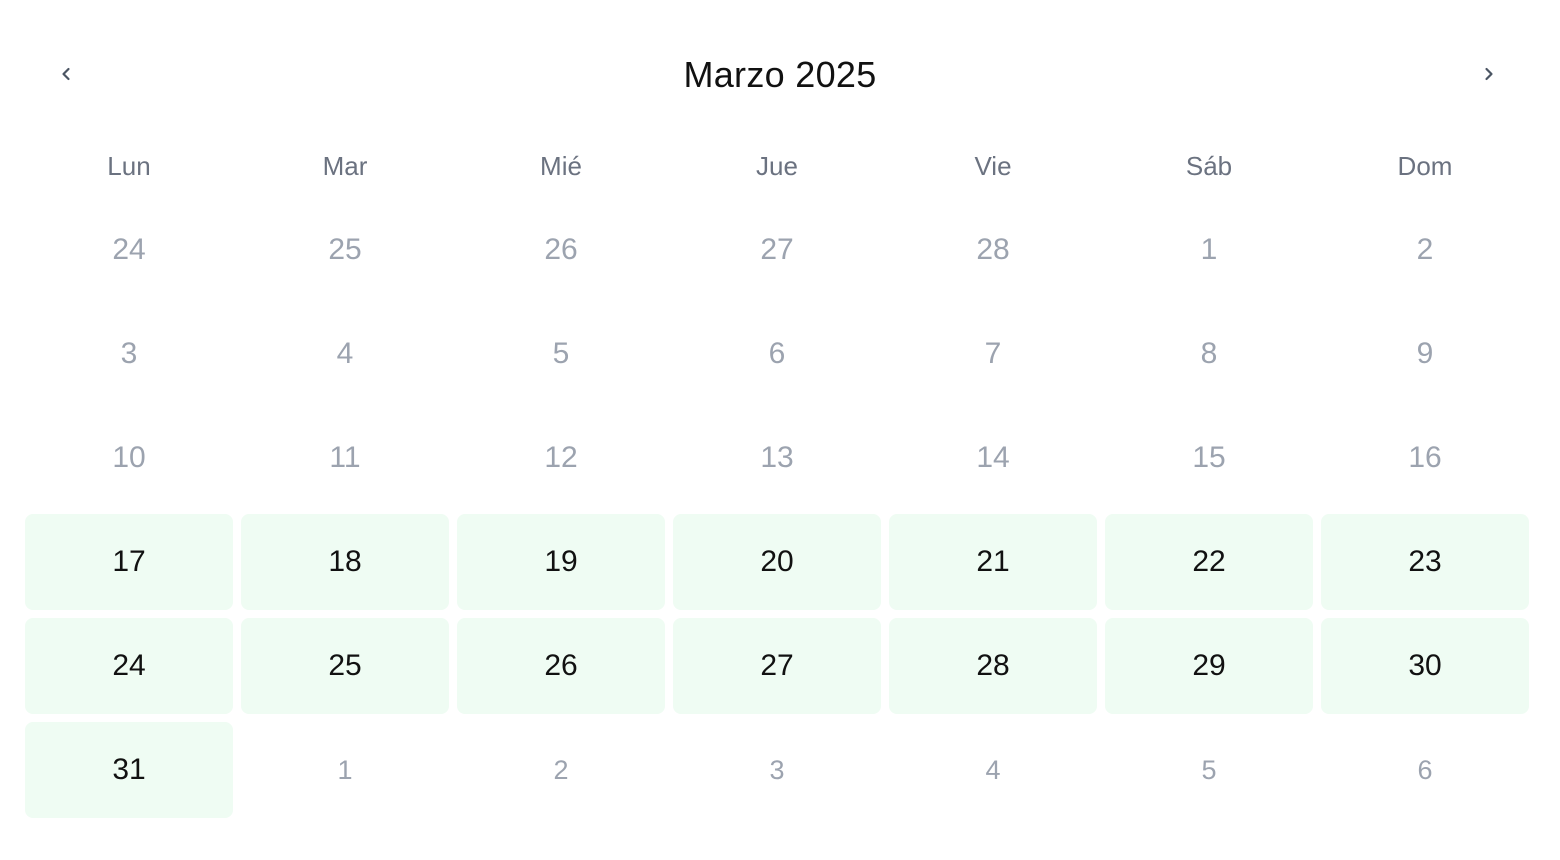 This screenshot has width=1560, height=860. I want to click on day-cell-disabled: 15, so click(1209, 457).